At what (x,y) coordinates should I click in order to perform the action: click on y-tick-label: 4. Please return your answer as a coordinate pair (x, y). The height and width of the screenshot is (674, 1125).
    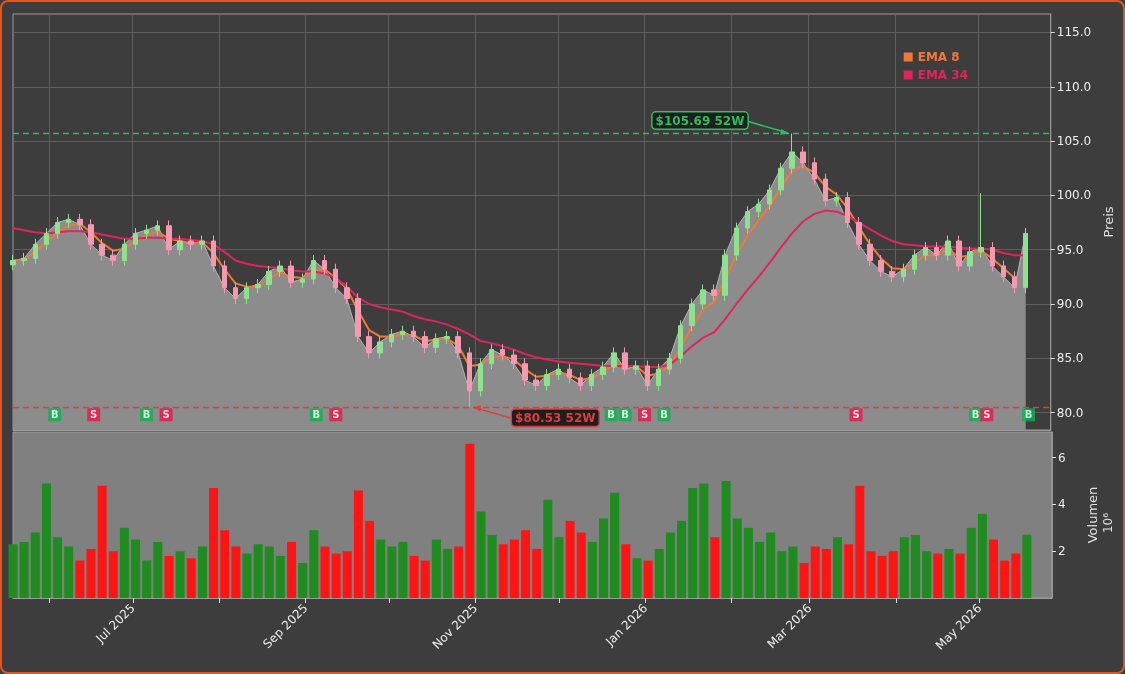
    Looking at the image, I should click on (1062, 504).